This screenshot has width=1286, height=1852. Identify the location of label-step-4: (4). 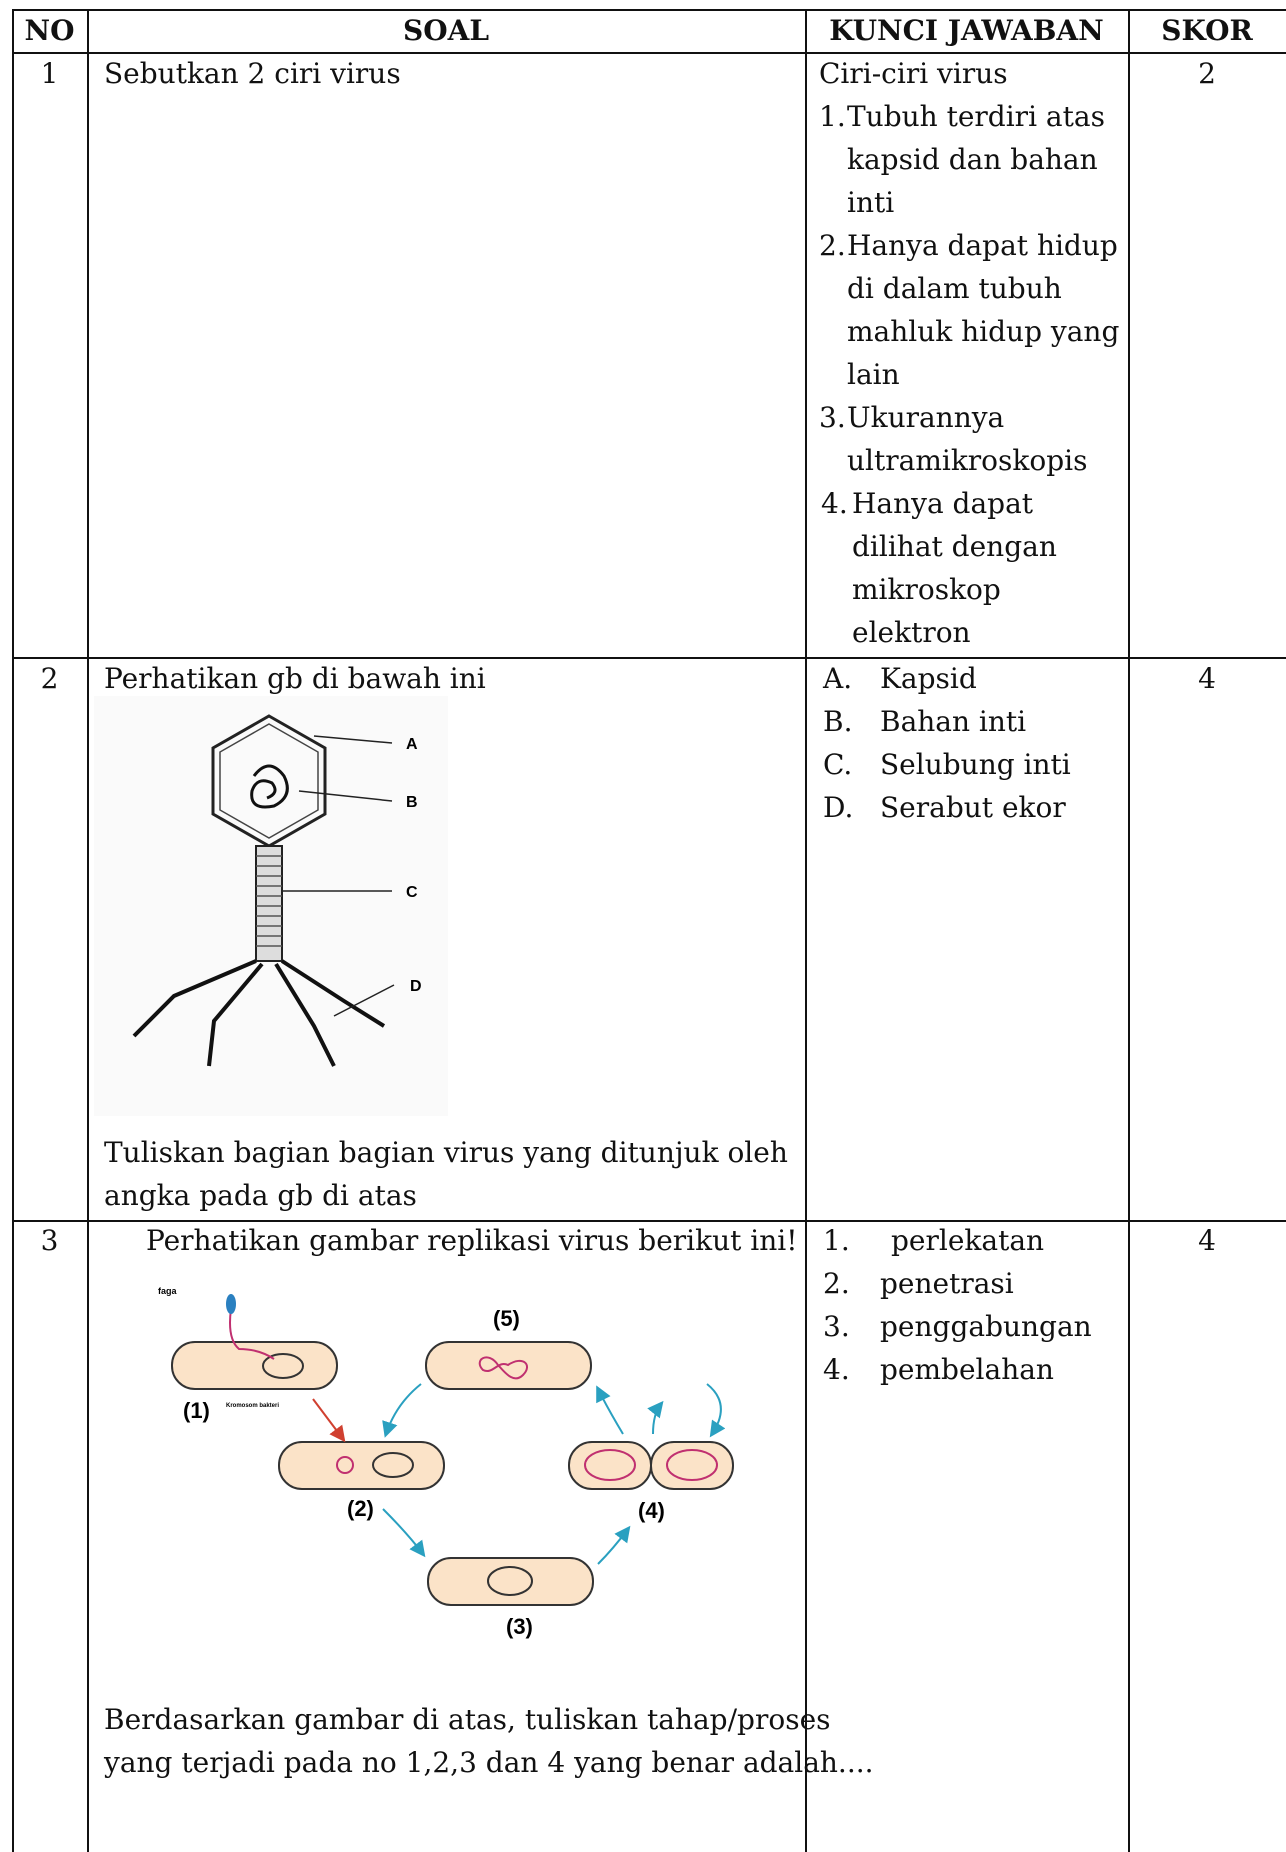
(651, 1510).